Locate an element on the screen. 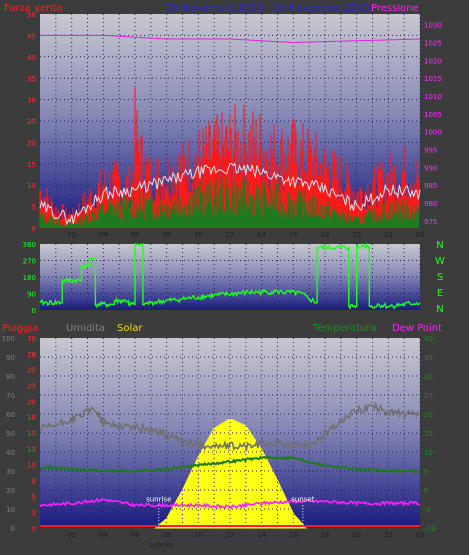 This screenshot has width=469, height=555. temperature-tick-label: 40 is located at coordinates (428, 339).